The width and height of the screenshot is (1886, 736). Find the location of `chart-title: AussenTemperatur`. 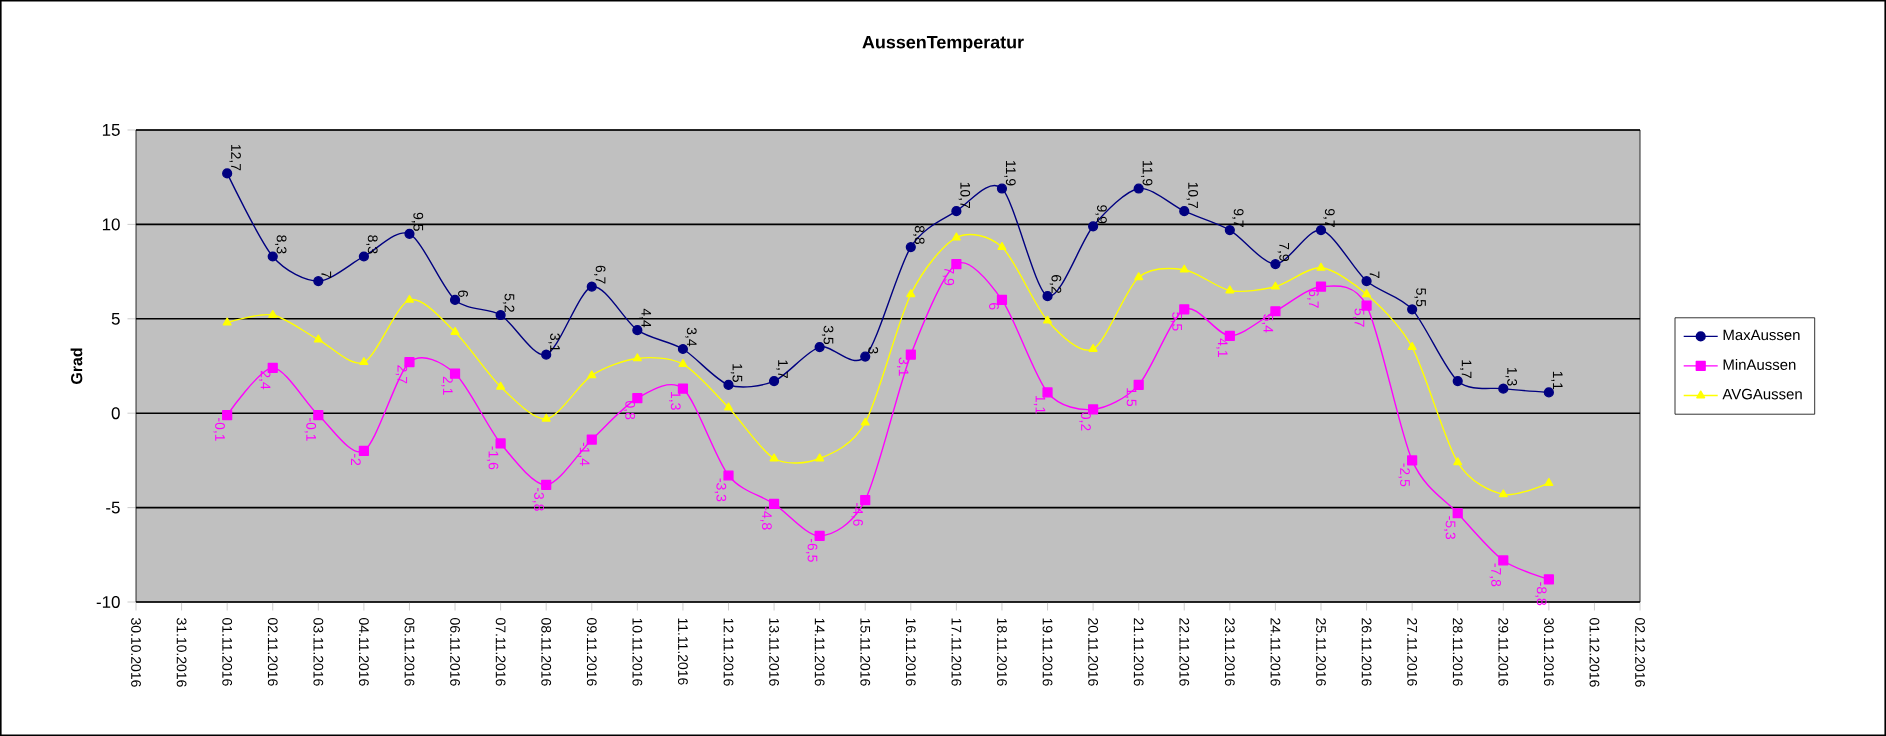

chart-title: AussenTemperatur is located at coordinates (943, 44).